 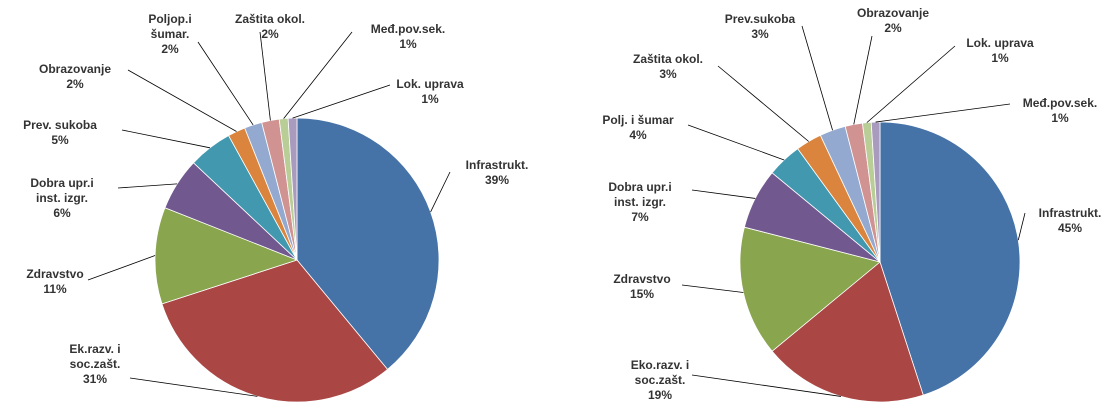 I want to click on slice-label: Zdravstvo 15%, so click(x=641, y=287).